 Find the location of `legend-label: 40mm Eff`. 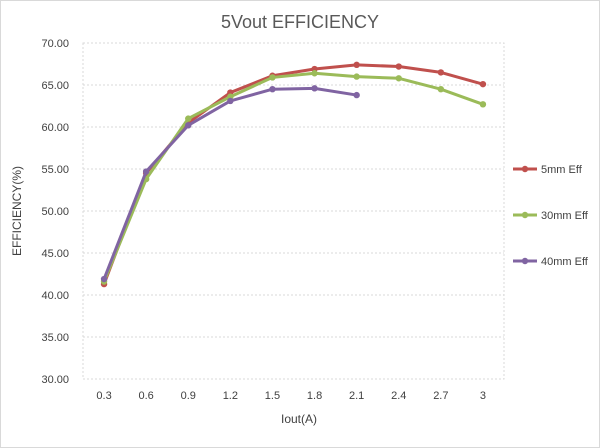

legend-label: 40mm Eff is located at coordinates (565, 262).